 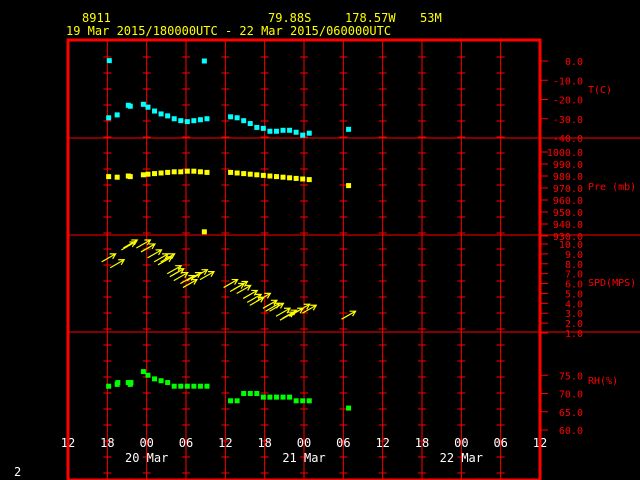 I want to click on temperature-ytick-label: -30.0, so click(x=568, y=120).